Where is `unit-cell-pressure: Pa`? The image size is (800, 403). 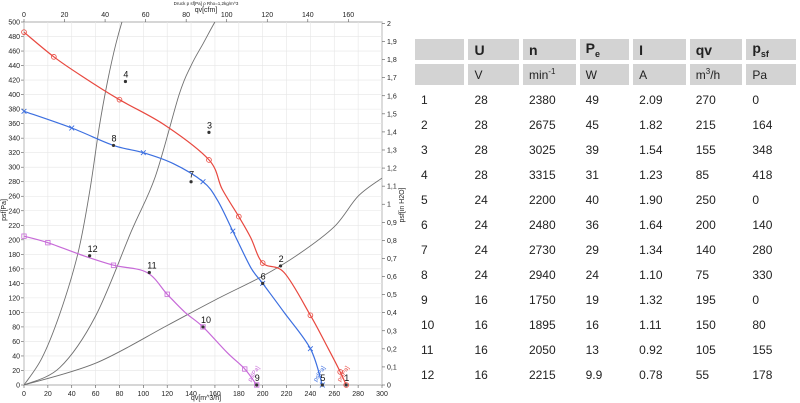
unit-cell-pressure: Pa is located at coordinates (771, 74).